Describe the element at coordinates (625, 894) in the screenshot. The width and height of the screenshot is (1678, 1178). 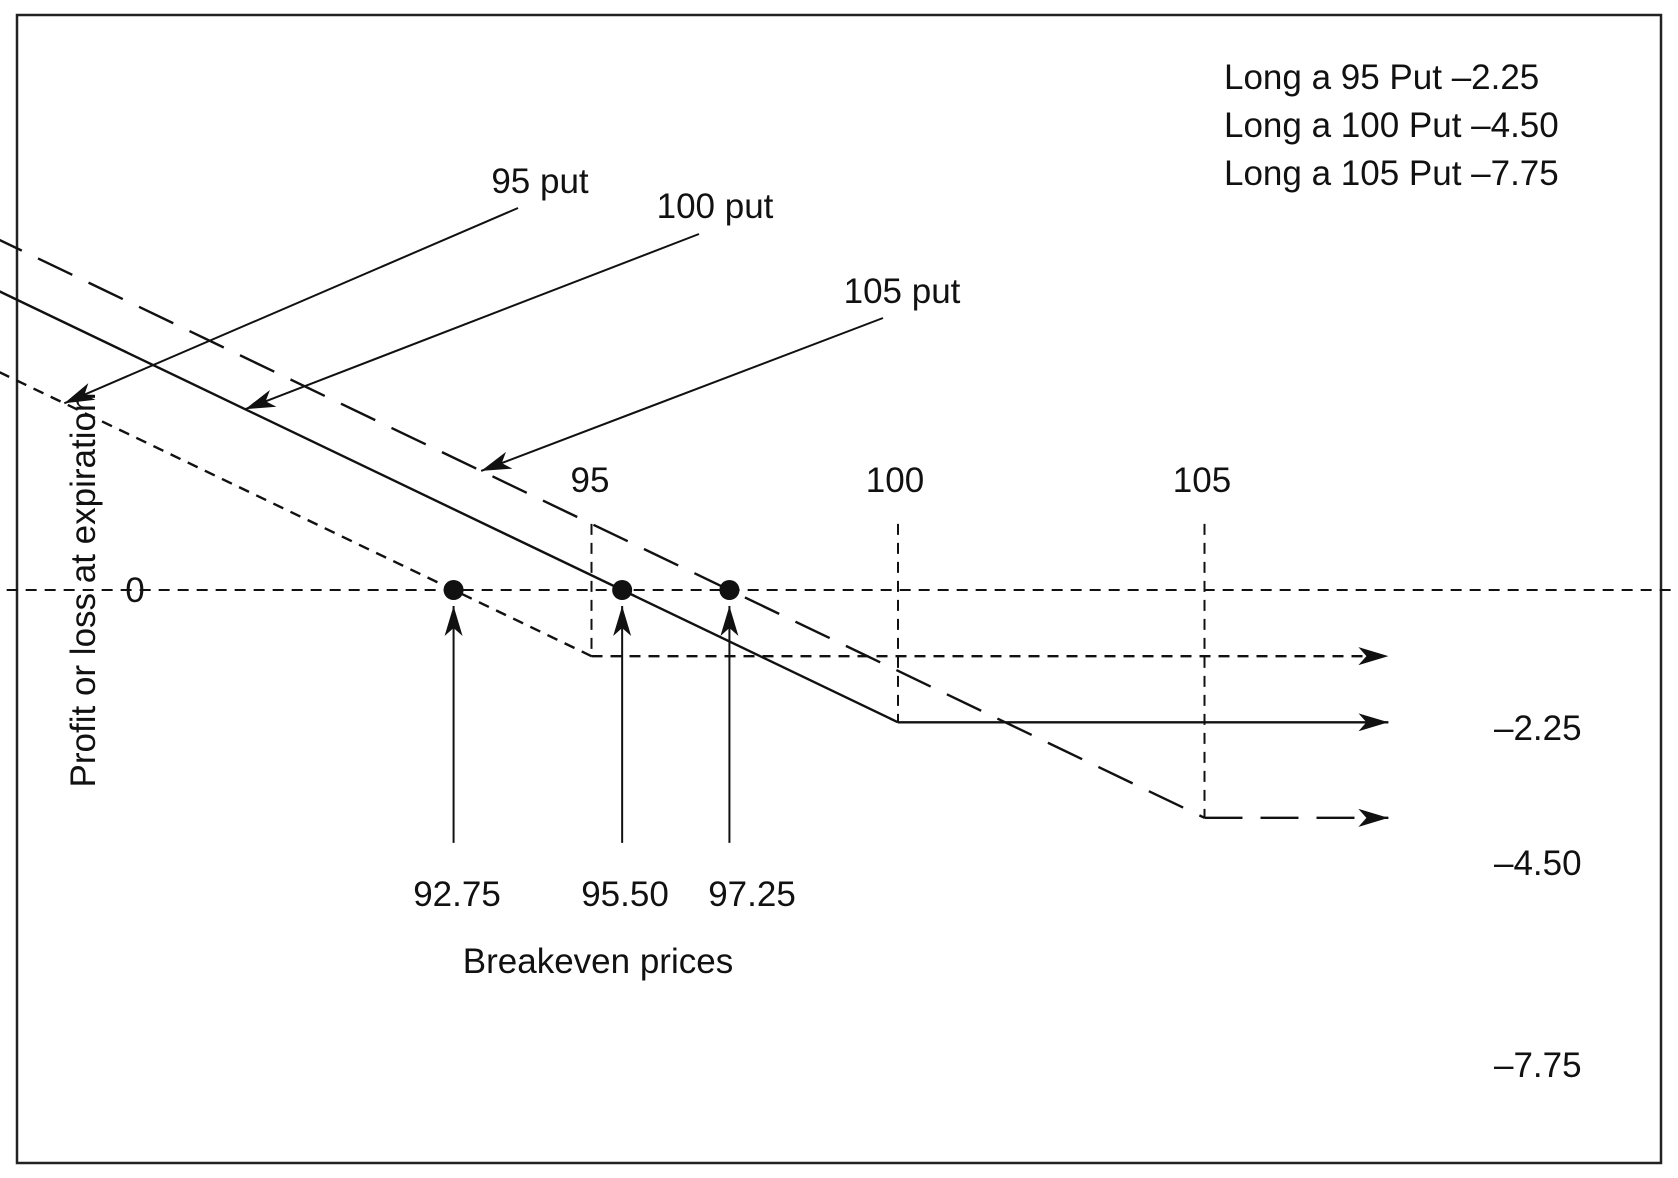
I see `breakeven-label-2: 95.50` at that location.